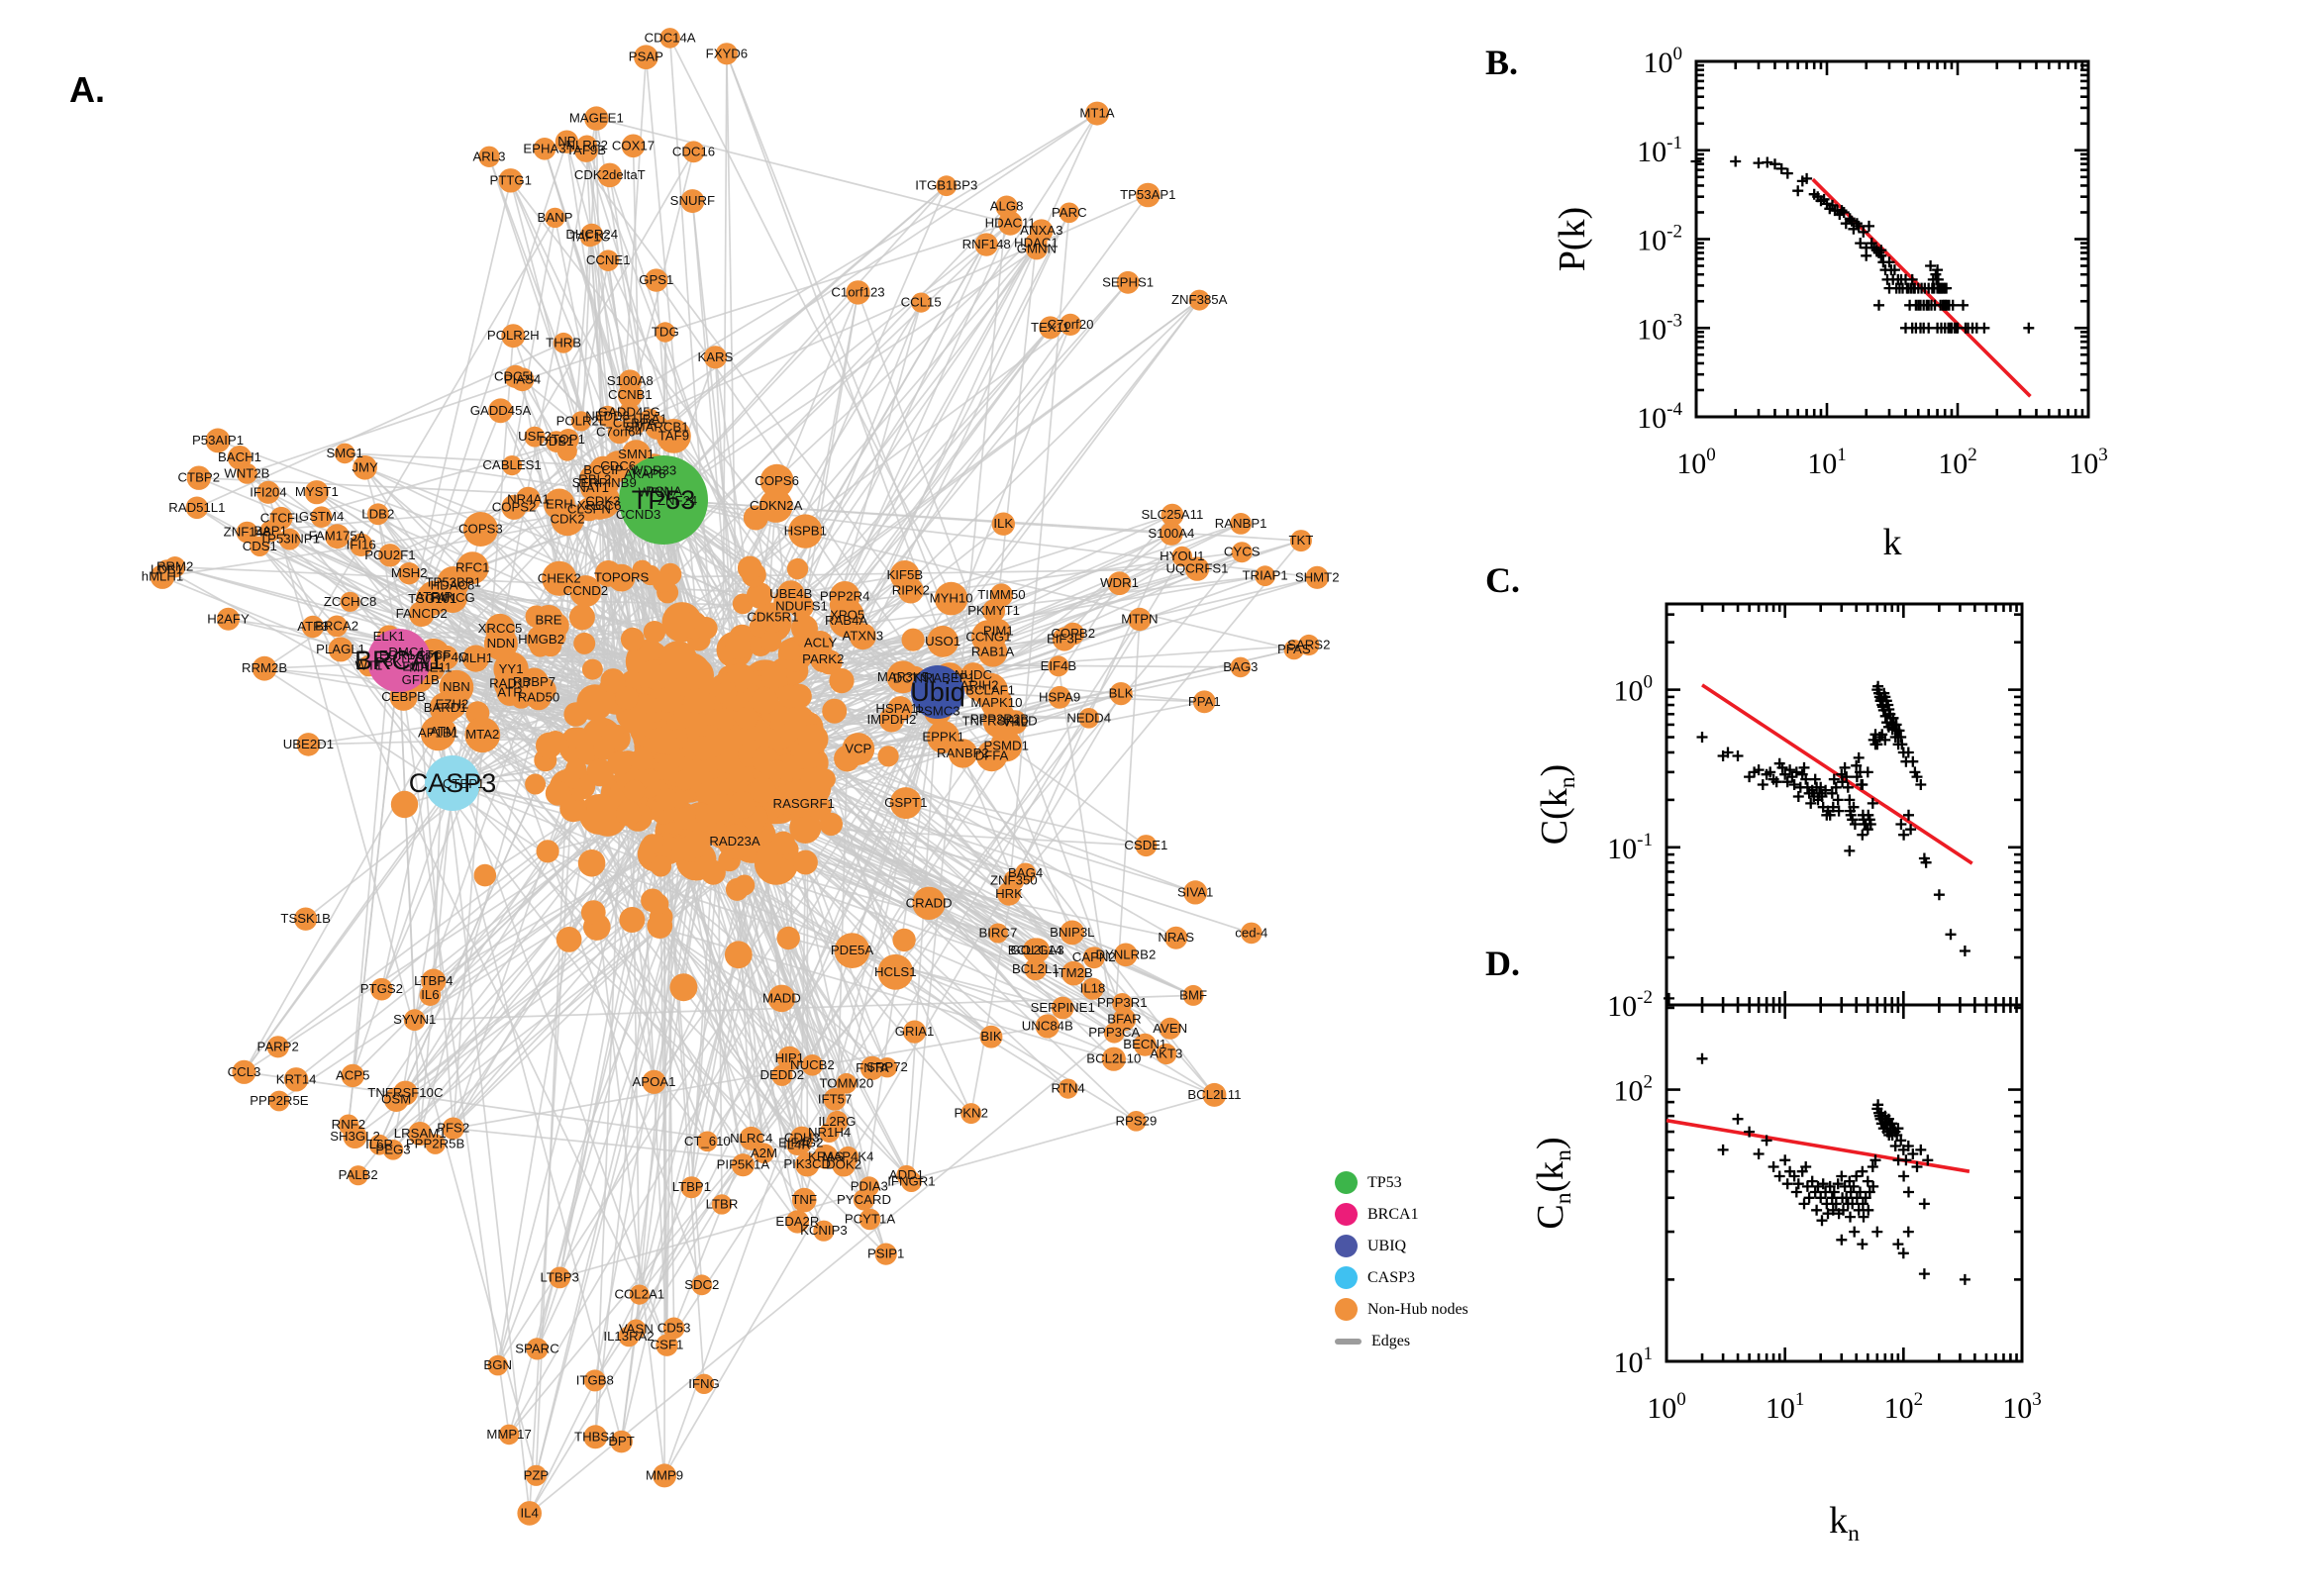  Describe the element at coordinates (592, 234) in the screenshot. I see `gene-label: DHCR24` at that location.